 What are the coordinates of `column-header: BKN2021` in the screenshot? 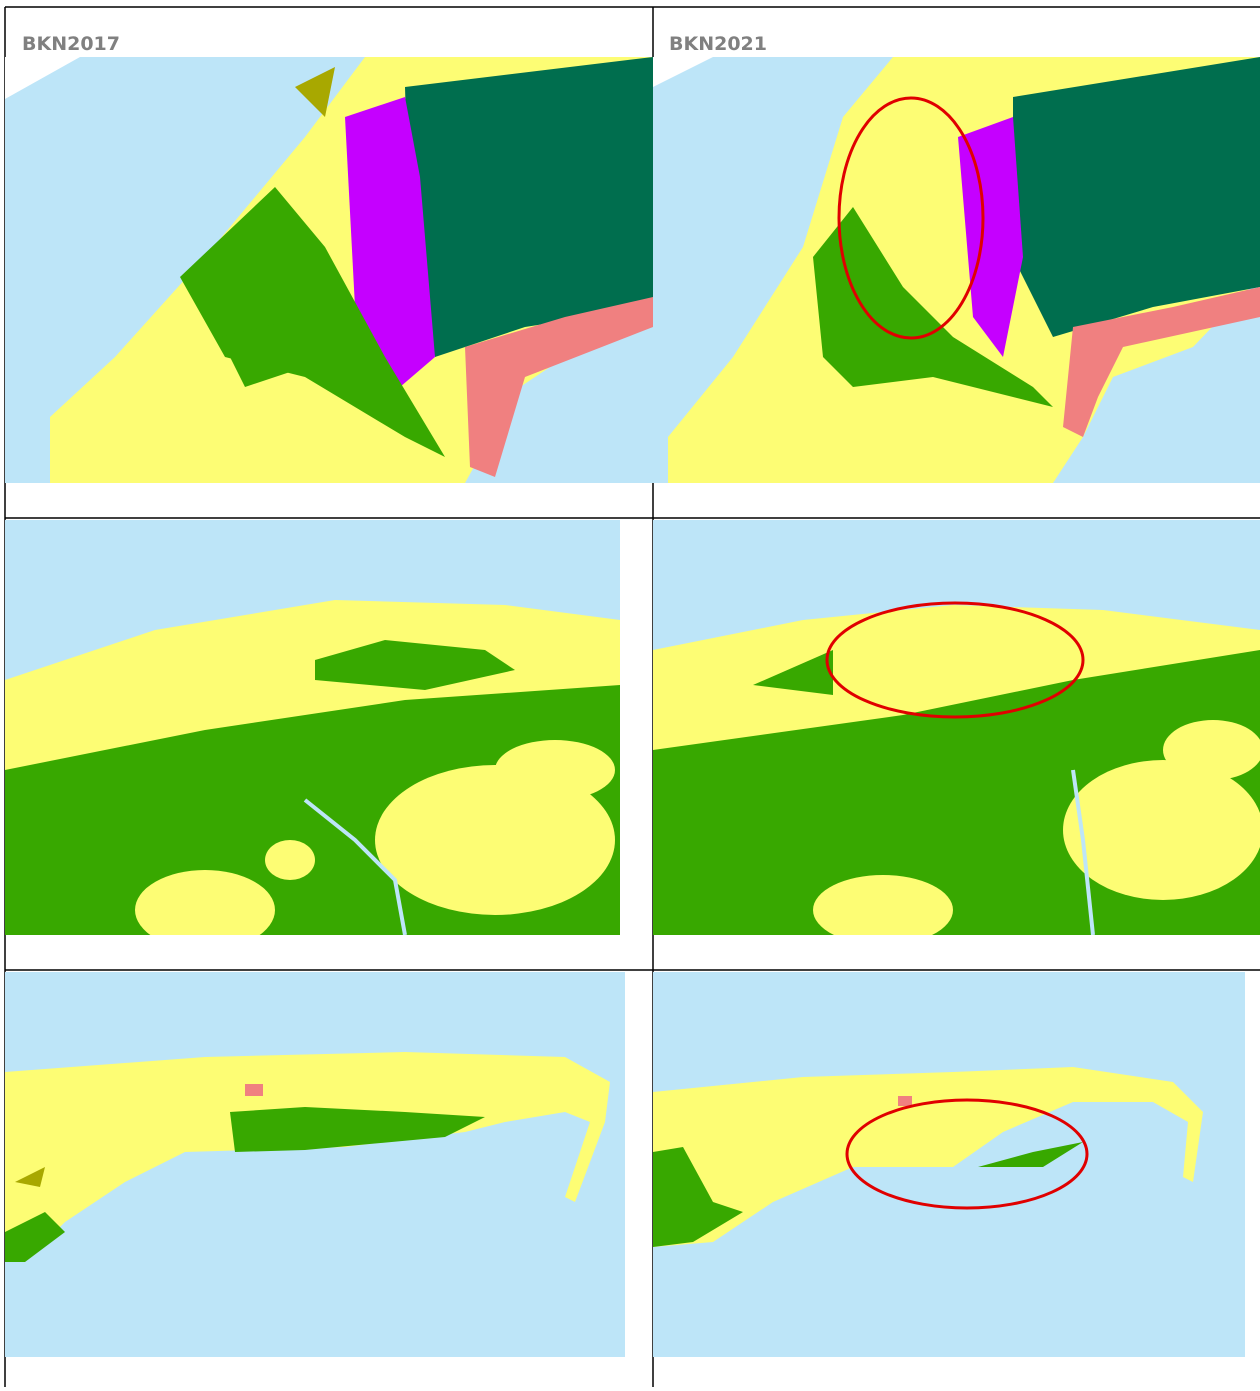 It's located at (718, 44).